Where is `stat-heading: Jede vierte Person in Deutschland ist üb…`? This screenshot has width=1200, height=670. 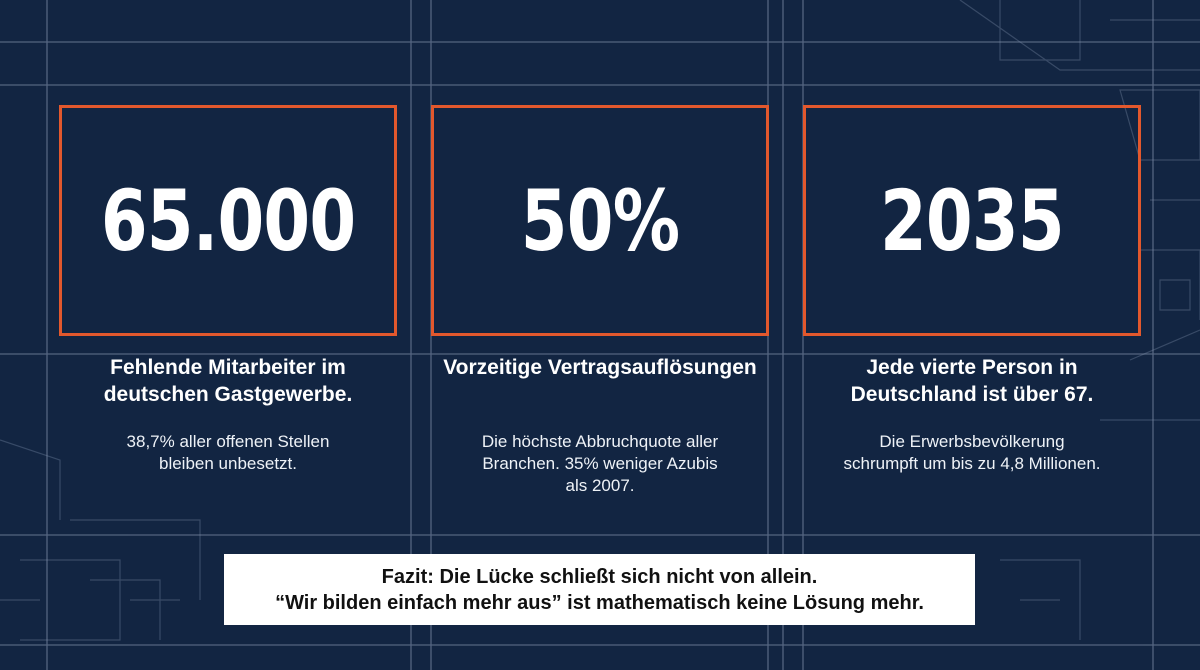 stat-heading: Jede vierte Person in Deutschland ist üb… is located at coordinates (972, 381).